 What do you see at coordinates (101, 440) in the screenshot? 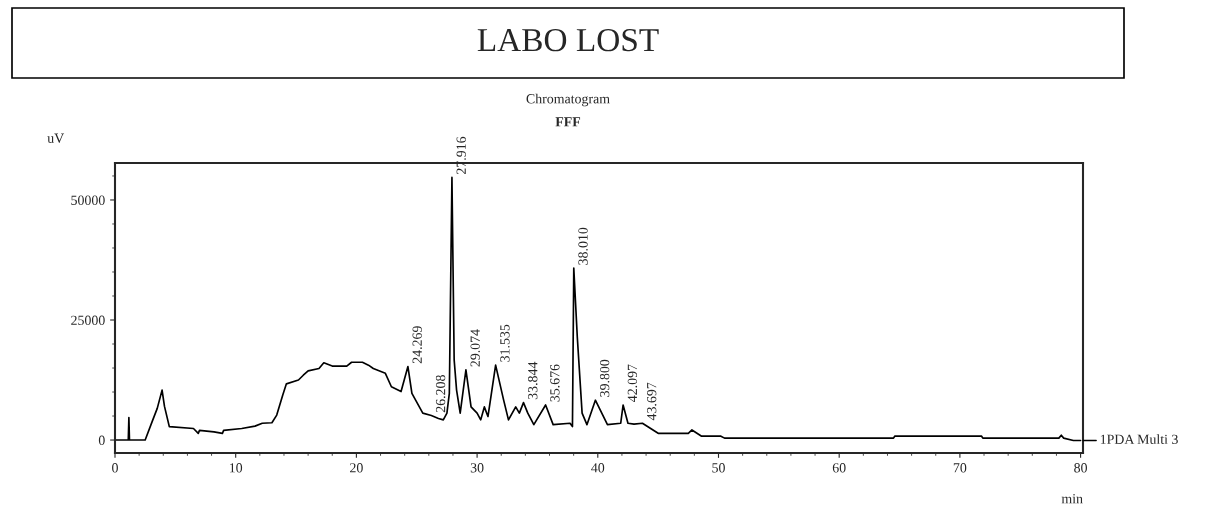
I see `y-tick-label: 0` at bounding box center [101, 440].